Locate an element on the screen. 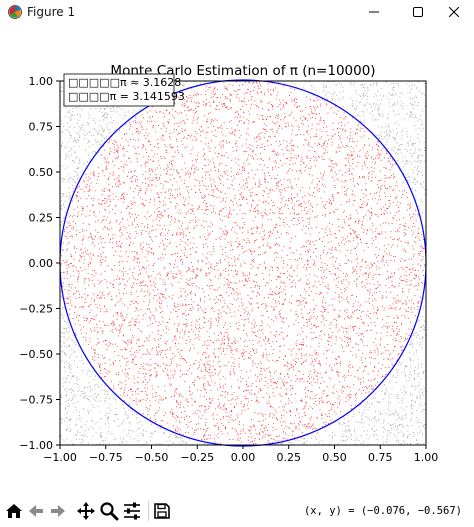  magnifier-icon is located at coordinates (109, 511).